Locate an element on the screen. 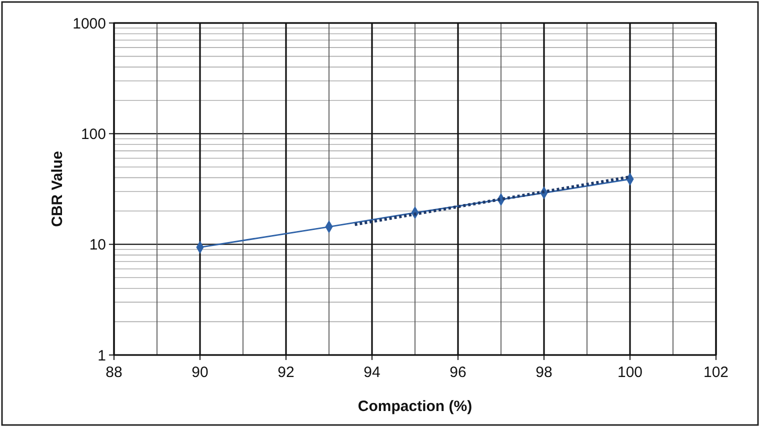 This screenshot has width=762, height=427. x-tick-label: 98 is located at coordinates (544, 372).